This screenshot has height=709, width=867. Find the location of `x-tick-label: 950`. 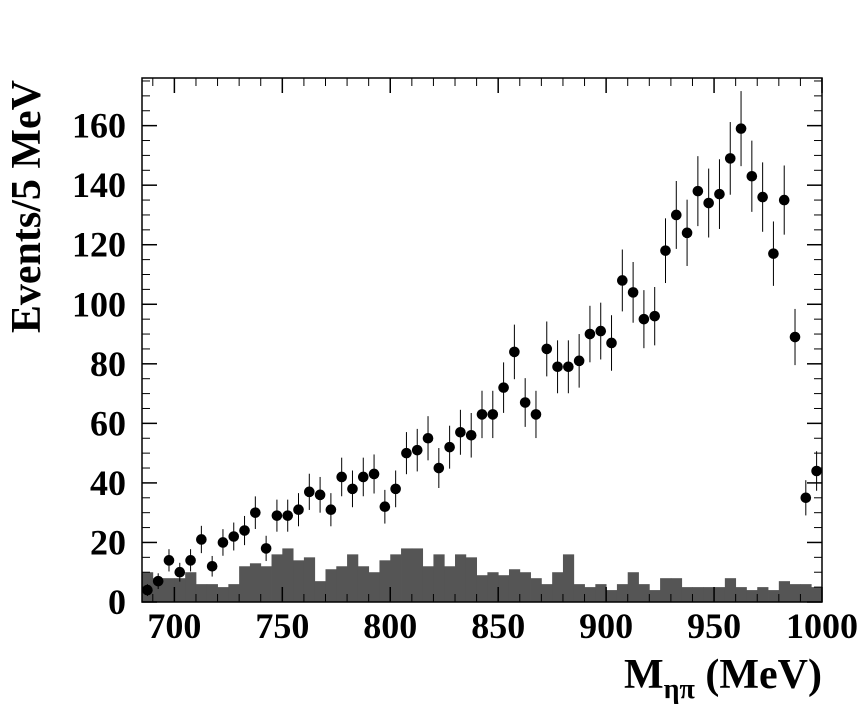

x-tick-label: 950 is located at coordinates (714, 626).